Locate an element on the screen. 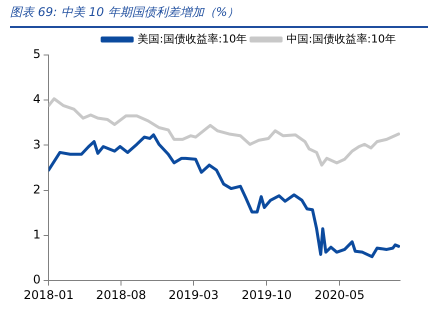 The height and width of the screenshot is (333, 436). chart-title: 图表 69: 中美 10 年期国债利差增加（%） is located at coordinates (219, 16).